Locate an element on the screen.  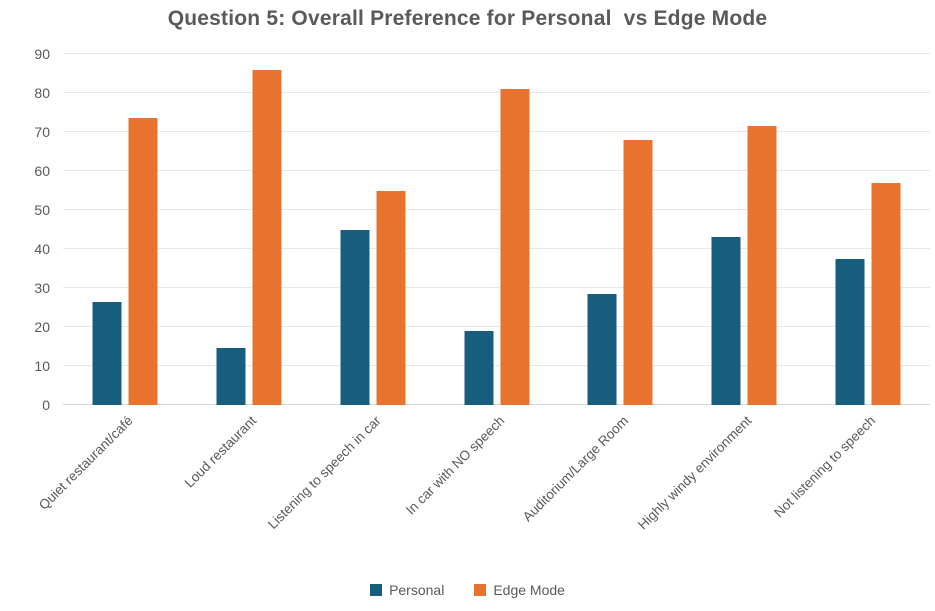
y-tick-label: 50 is located at coordinates (42, 210).